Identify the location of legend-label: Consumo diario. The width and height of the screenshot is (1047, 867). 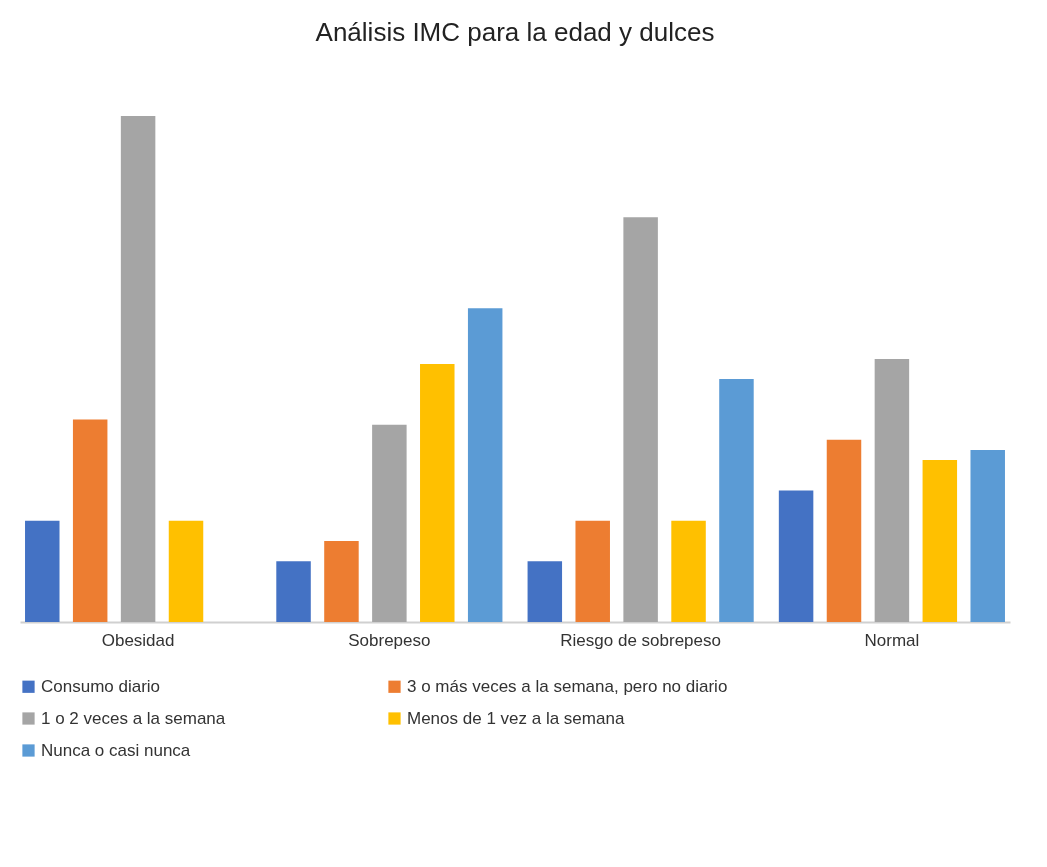
(101, 686).